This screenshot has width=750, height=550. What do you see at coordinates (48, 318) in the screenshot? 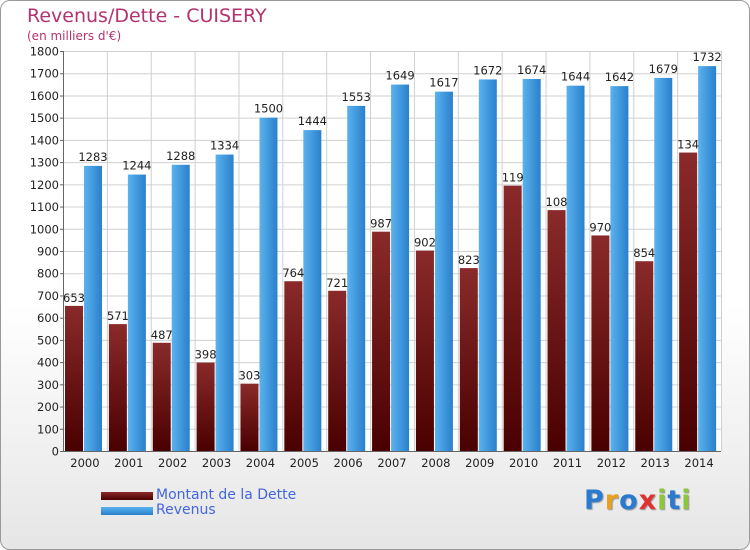
I see `y-tick-label: 600` at bounding box center [48, 318].